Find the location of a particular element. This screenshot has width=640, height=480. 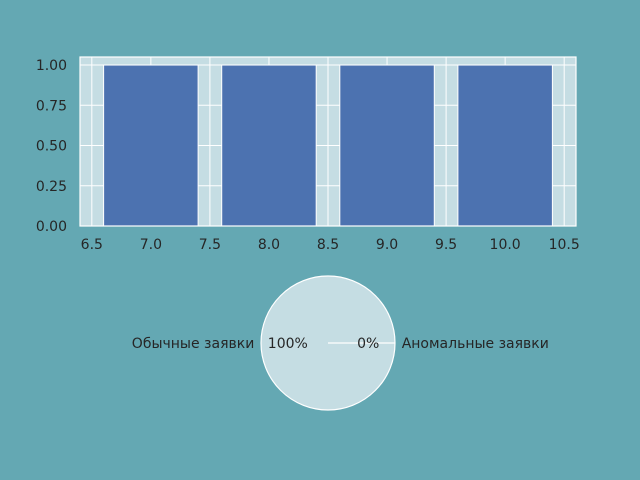

pie-label-anomalous: Аномальные заявки is located at coordinates (475, 344).